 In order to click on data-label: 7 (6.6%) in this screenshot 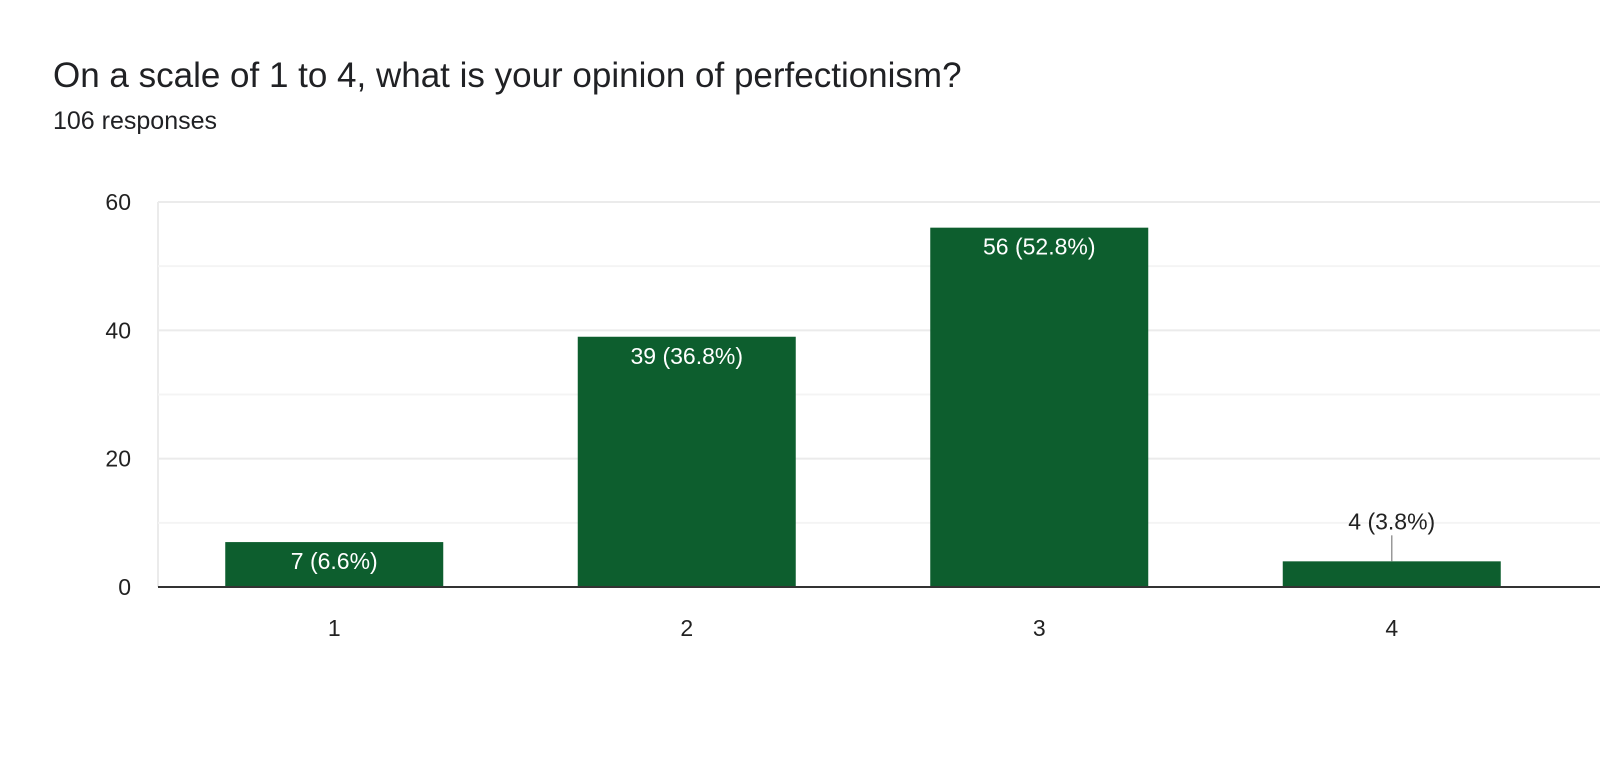, I will do `click(334, 561)`.